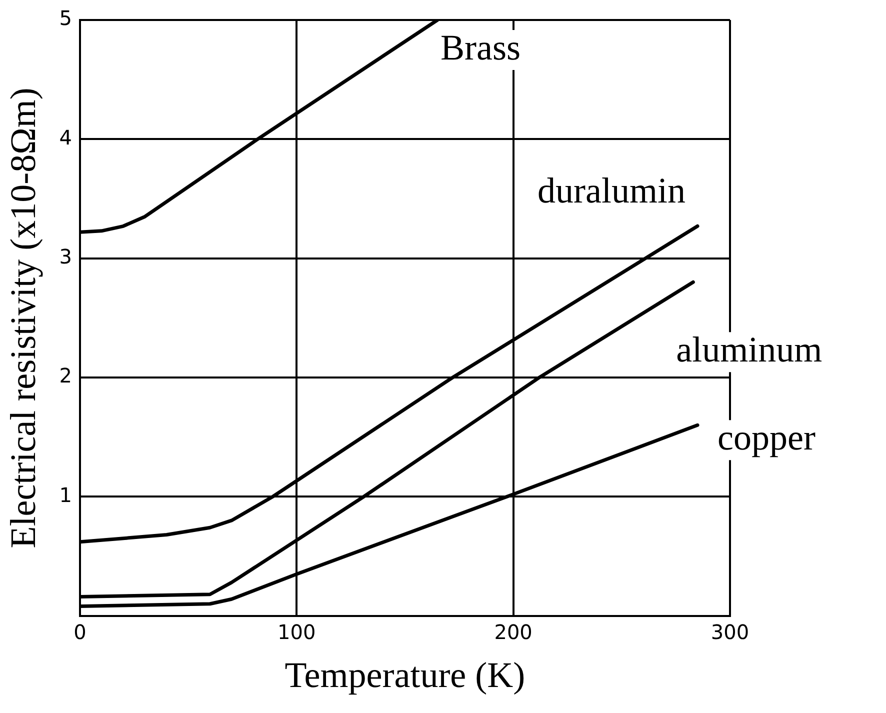 The image size is (886, 713). Describe the element at coordinates (65, 494) in the screenshot. I see `y-tick-label: 1` at that location.